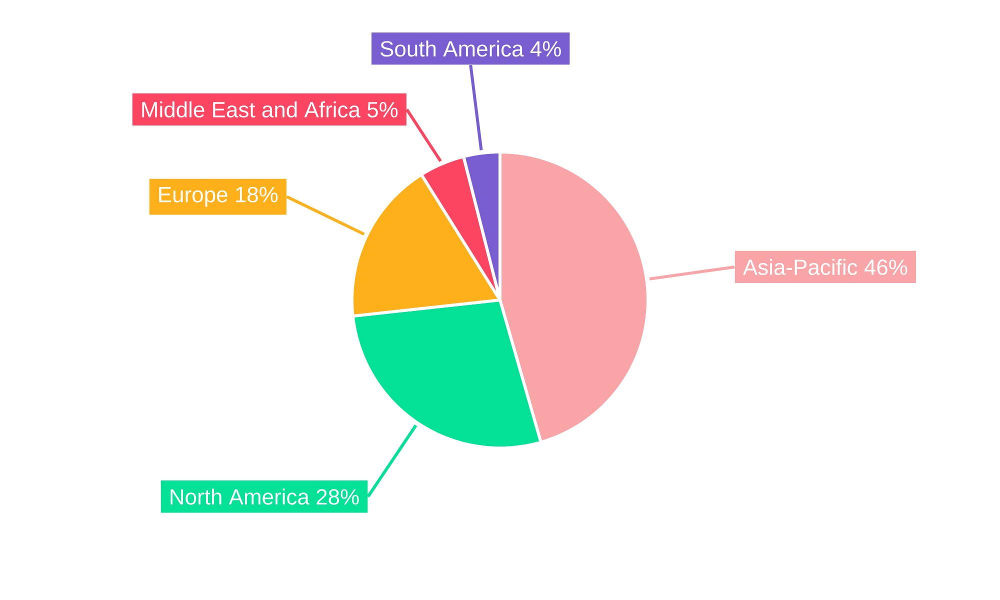  I want to click on data-label: 28%, so click(337, 497).